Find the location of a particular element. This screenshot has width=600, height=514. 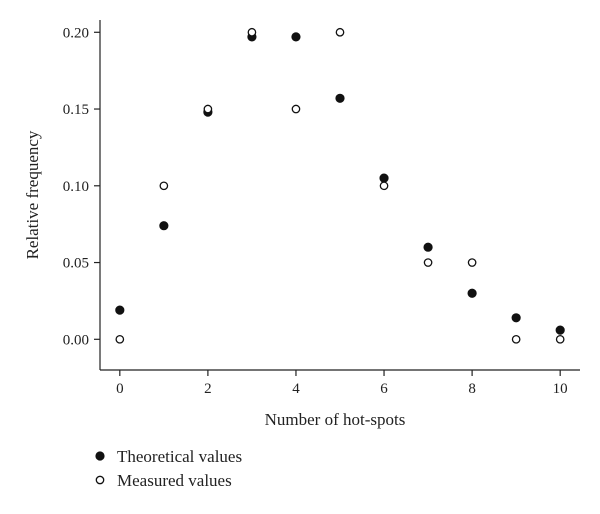

y-tick-label: 0.10 is located at coordinates (76, 187).